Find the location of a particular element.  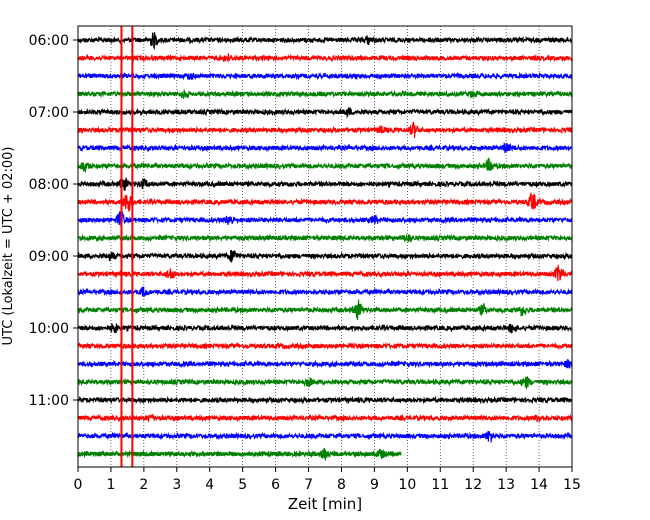

x-tick-label: 12 is located at coordinates (473, 485).